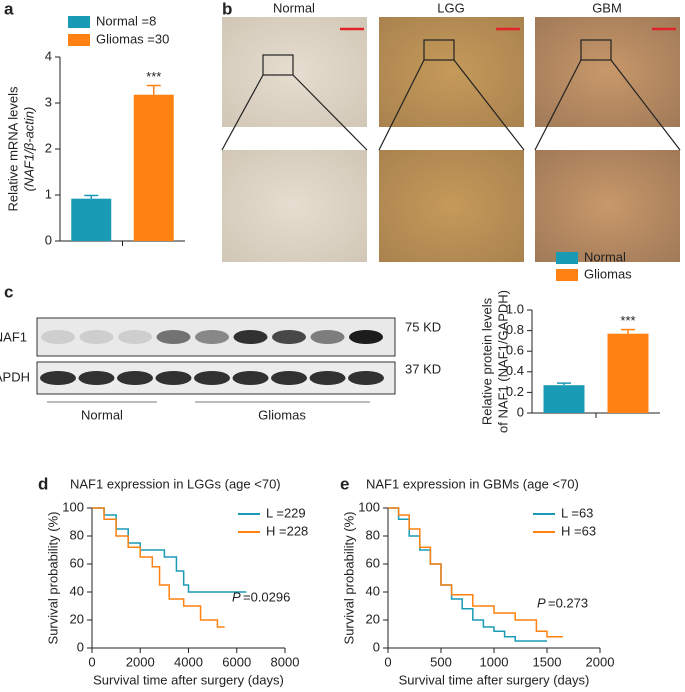  I want to click on x-tick-label: 2000, so click(140, 661).